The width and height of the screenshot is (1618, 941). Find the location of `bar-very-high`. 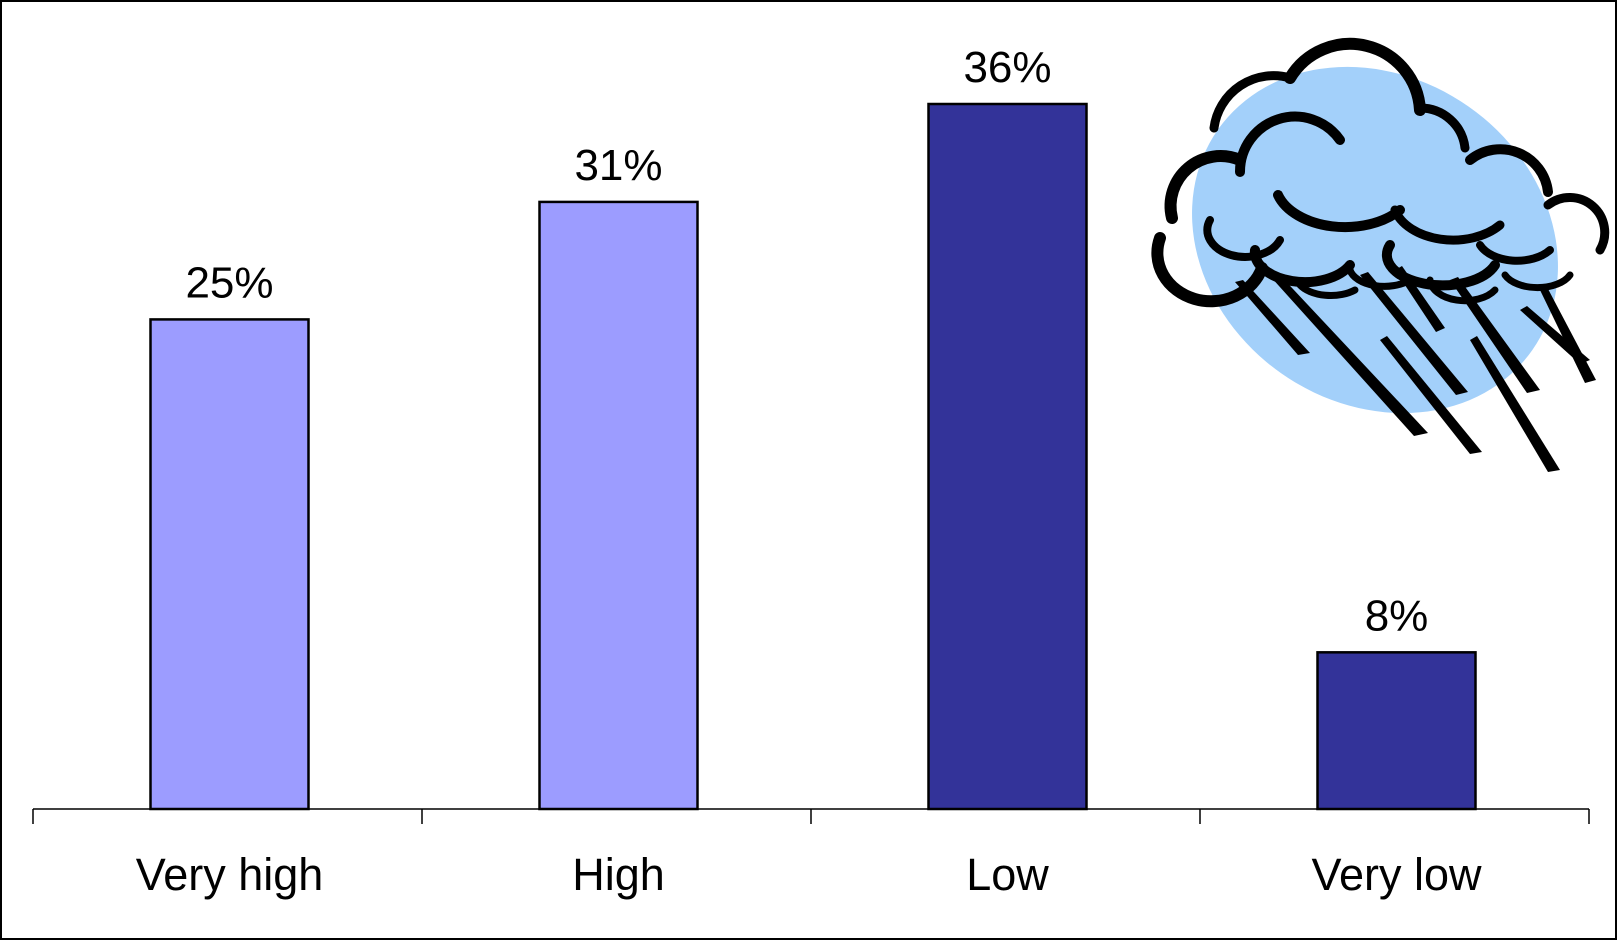

bar-very-high is located at coordinates (229, 564).